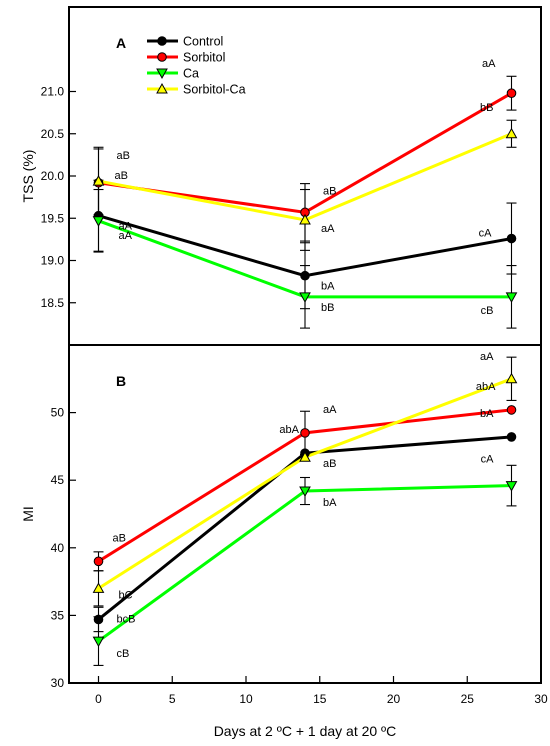 The height and width of the screenshot is (746, 550). I want to click on legend-item: Ca, so click(173, 74).